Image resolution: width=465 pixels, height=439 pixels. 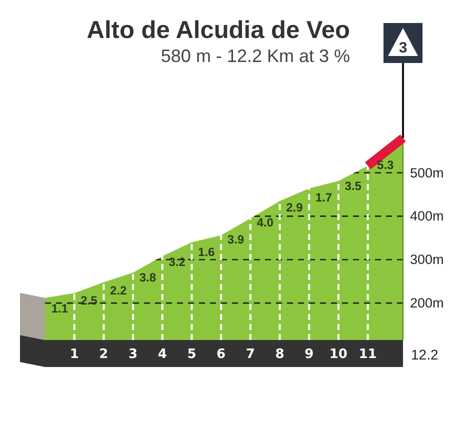 What do you see at coordinates (177, 262) in the screenshot?
I see `annotation: 3.2` at bounding box center [177, 262].